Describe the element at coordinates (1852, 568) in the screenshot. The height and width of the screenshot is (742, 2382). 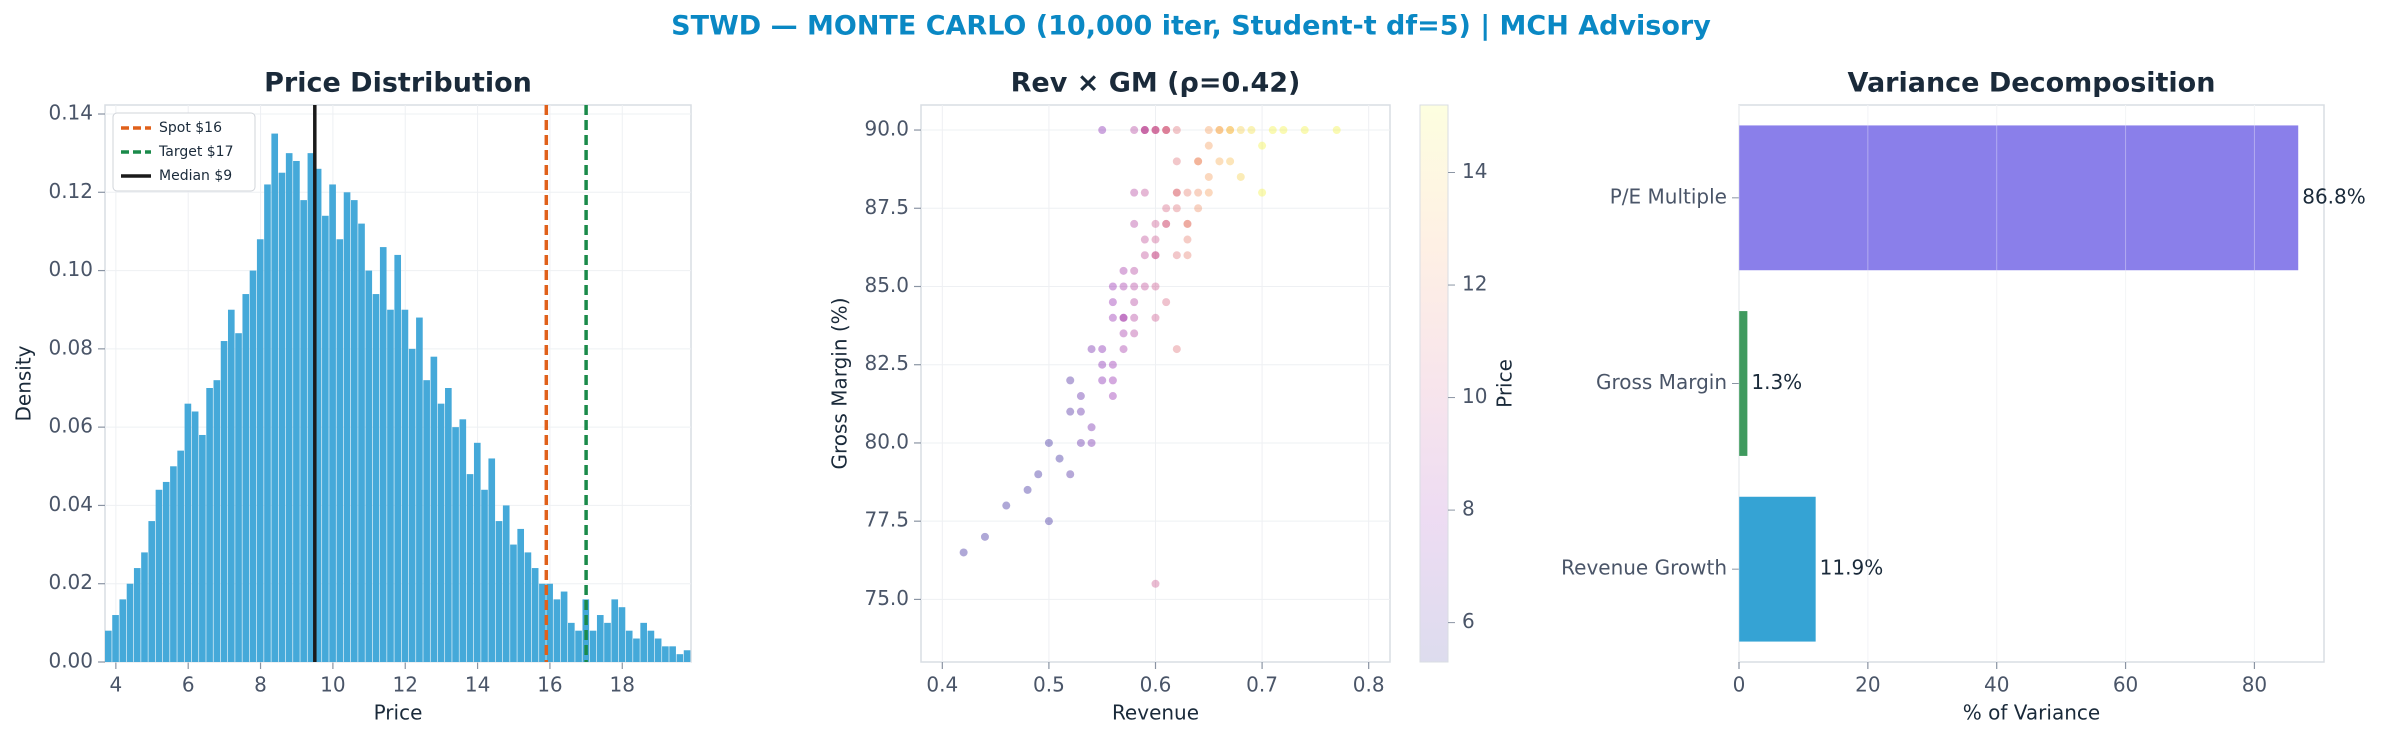
I see `value-label: 11.9%` at that location.